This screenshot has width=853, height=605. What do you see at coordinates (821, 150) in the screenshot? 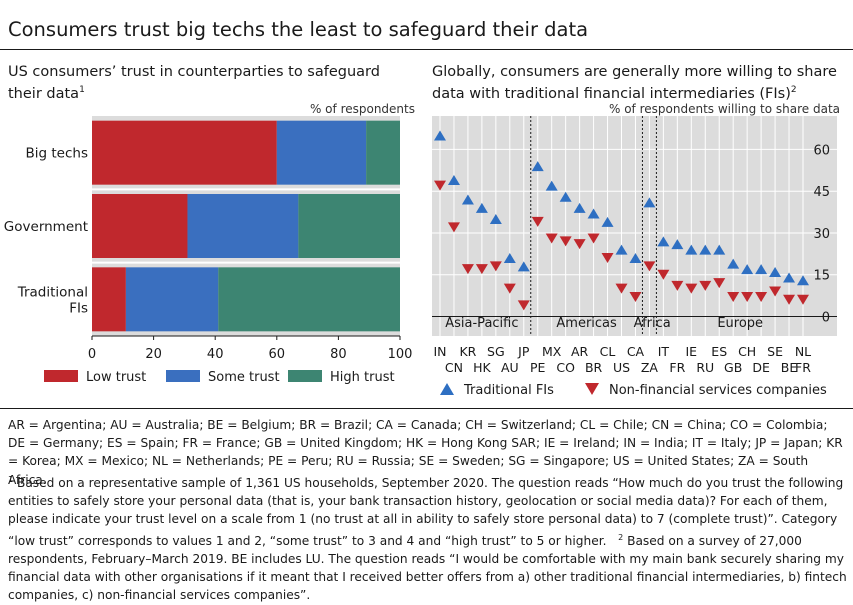
I see `y-tick-label: 60` at bounding box center [821, 150].